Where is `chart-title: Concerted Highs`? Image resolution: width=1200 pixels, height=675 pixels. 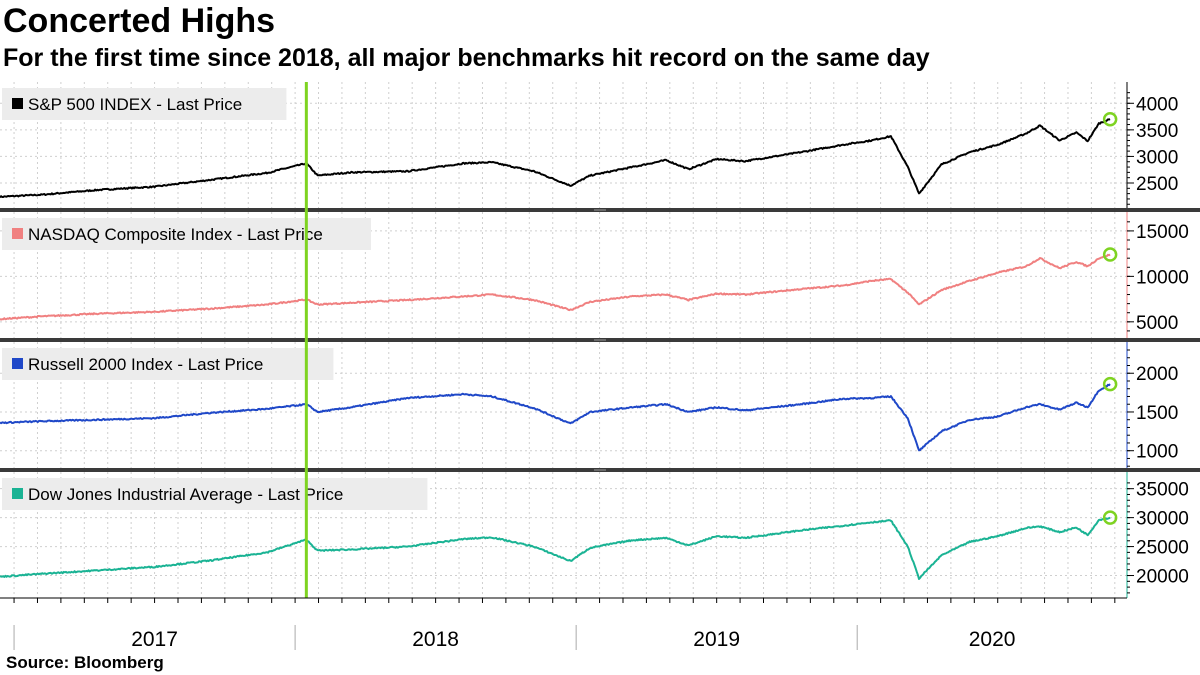 chart-title: Concerted Highs is located at coordinates (139, 21).